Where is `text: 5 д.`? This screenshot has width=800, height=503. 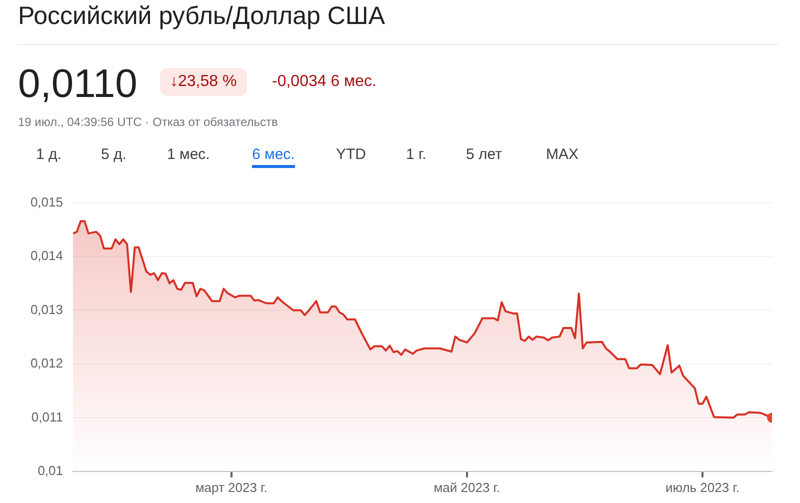
text: 5 д. is located at coordinates (113, 155).